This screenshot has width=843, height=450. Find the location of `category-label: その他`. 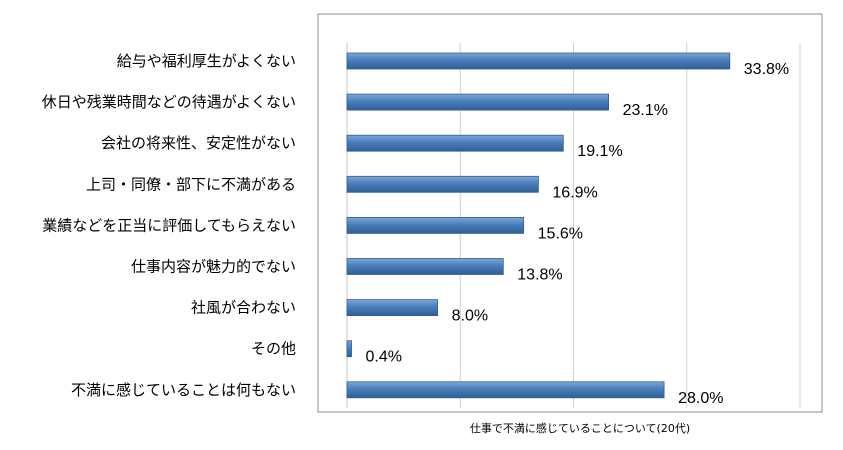

category-label: その他 is located at coordinates (273, 349).